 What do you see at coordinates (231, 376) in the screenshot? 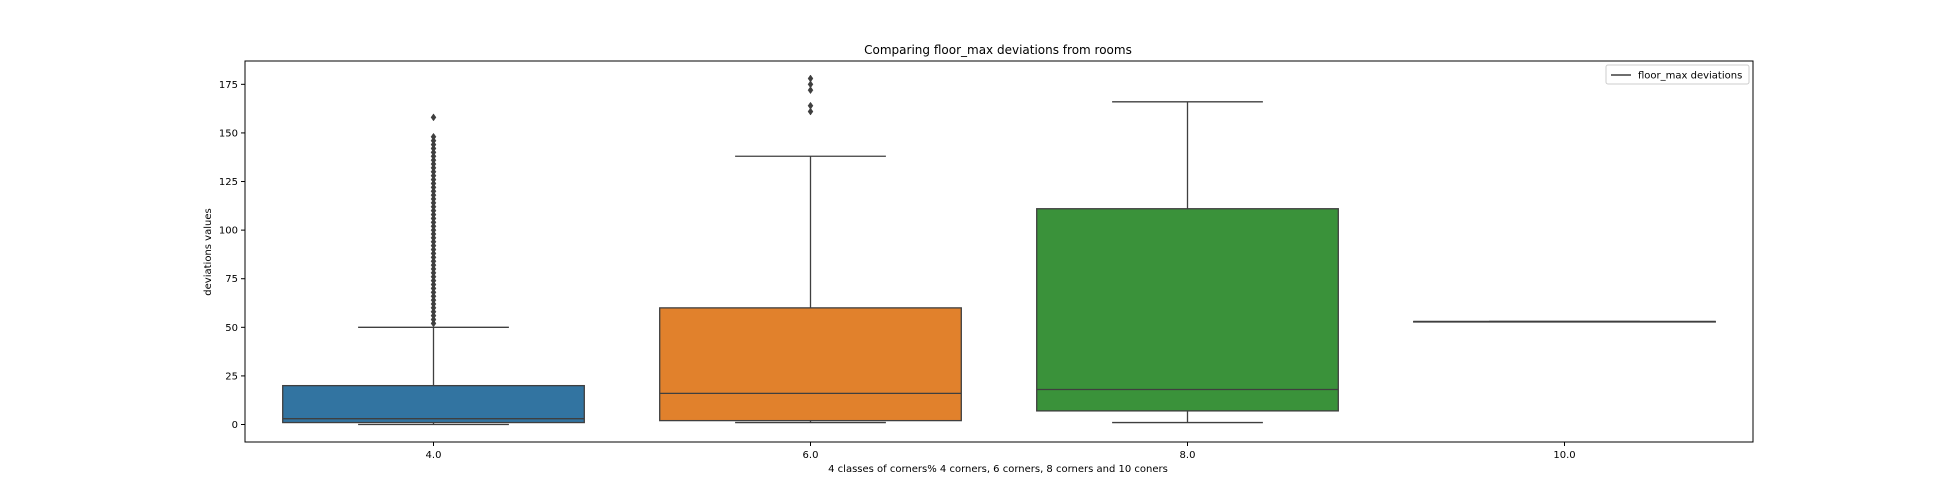
I see `y-tick-label: 25` at bounding box center [231, 376].